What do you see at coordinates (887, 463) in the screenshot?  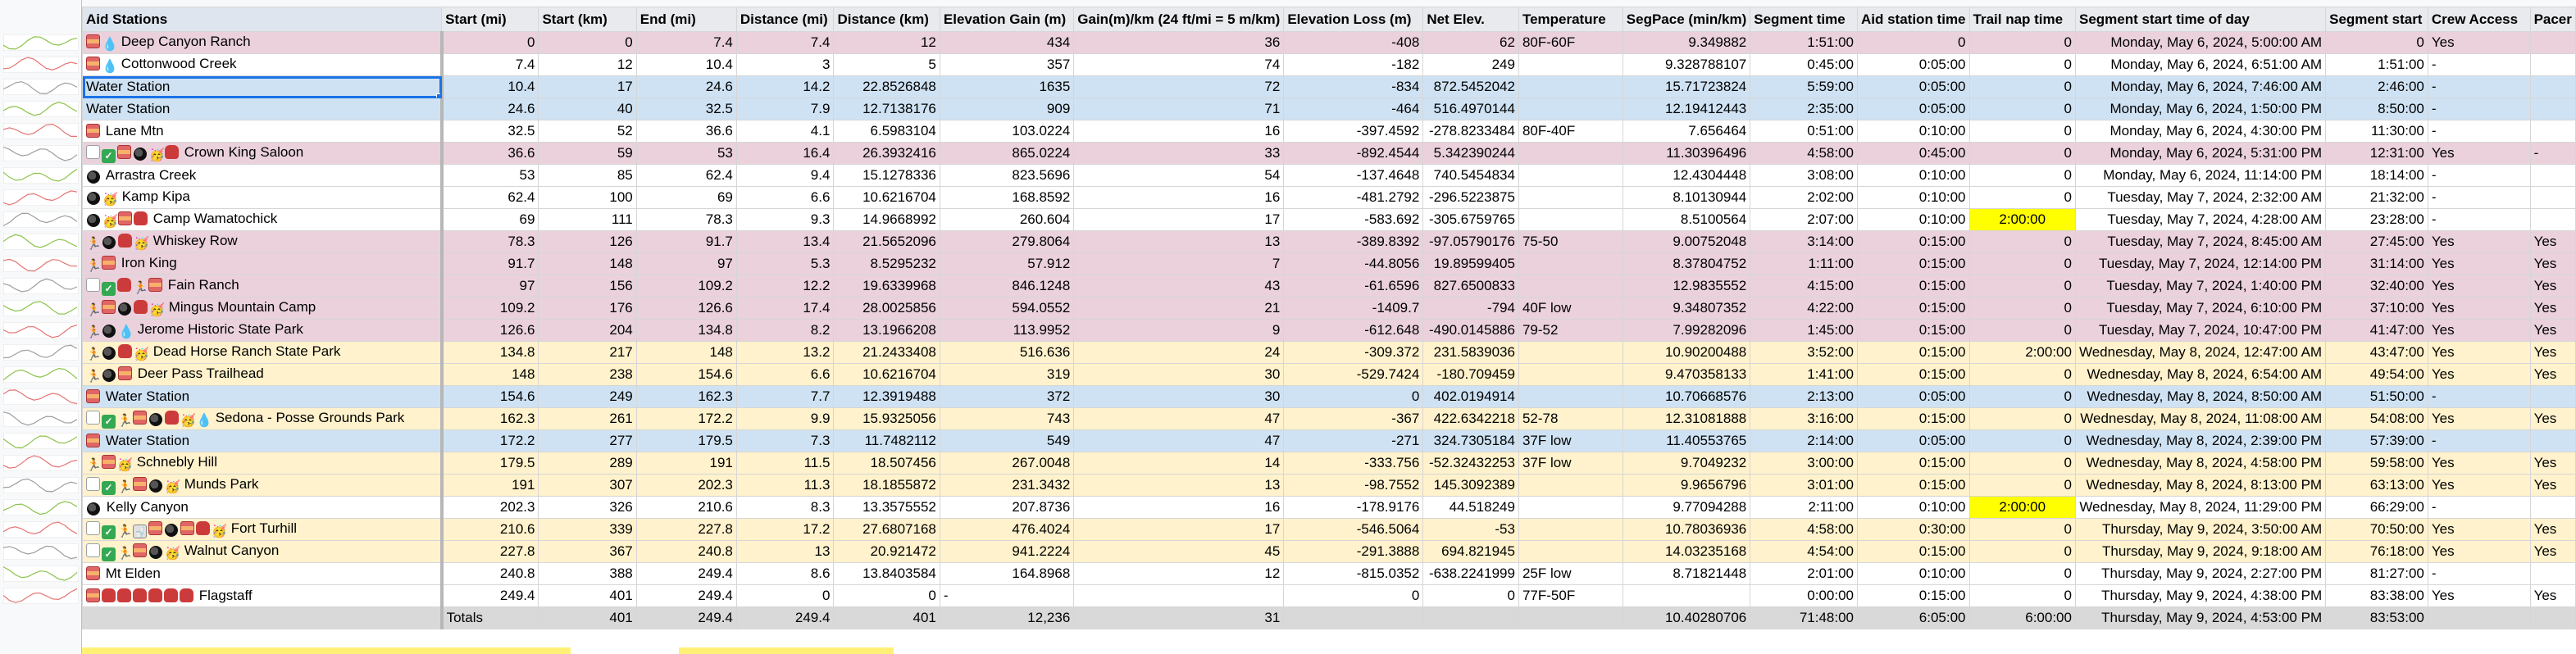 I see `data-cell: 18.507456` at bounding box center [887, 463].